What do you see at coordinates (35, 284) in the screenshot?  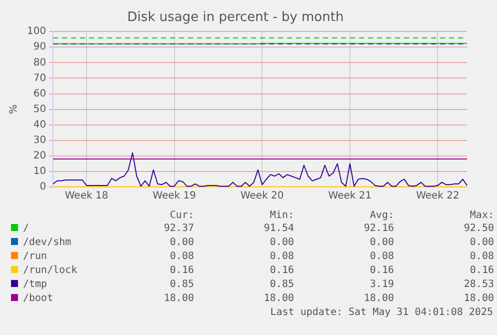 I see `legend-label: /tmp` at bounding box center [35, 284].